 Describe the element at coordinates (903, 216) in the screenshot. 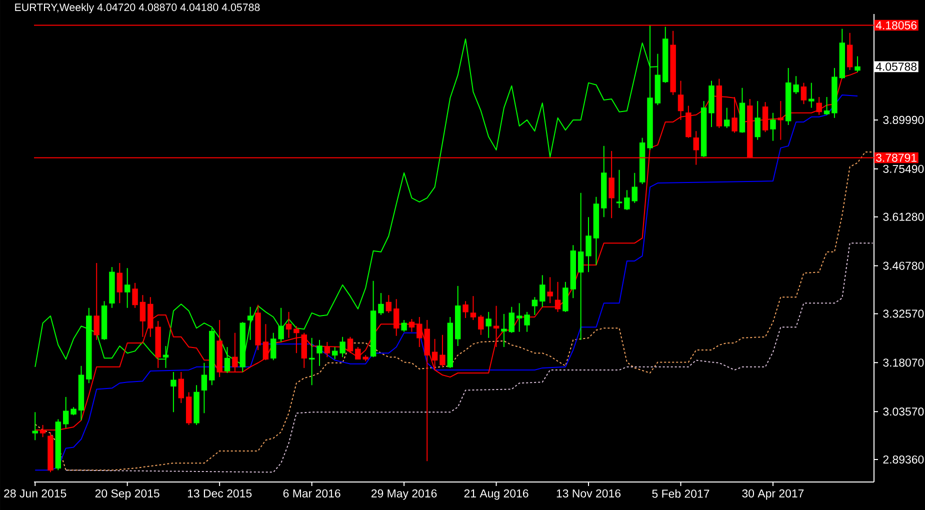

I see `y-tick-label: 3.61280` at that location.